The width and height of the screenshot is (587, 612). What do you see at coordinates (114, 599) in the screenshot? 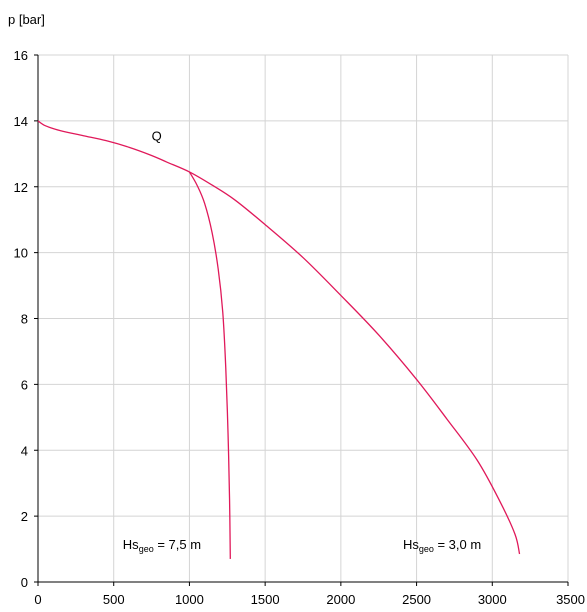
I see `x-tick-label-500: 500` at bounding box center [114, 599].